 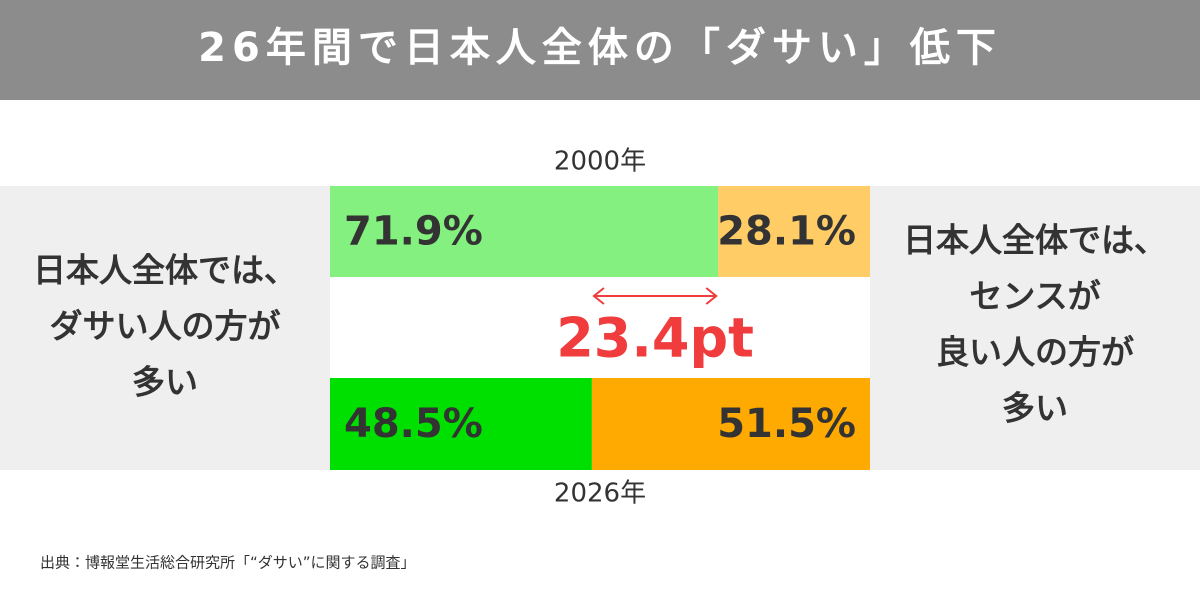 I want to click on source: 出典：博報堂生活総合研究所「“ダサい”に関する調査」, so click(x=228, y=563).